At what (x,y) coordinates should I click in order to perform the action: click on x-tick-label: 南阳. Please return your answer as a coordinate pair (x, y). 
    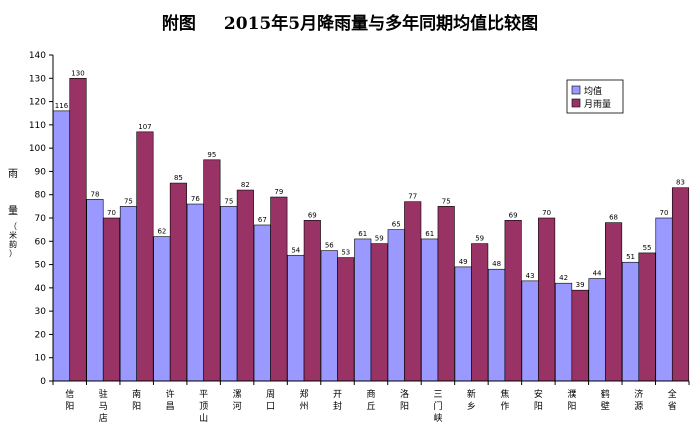
    Looking at the image, I should click on (136, 400).